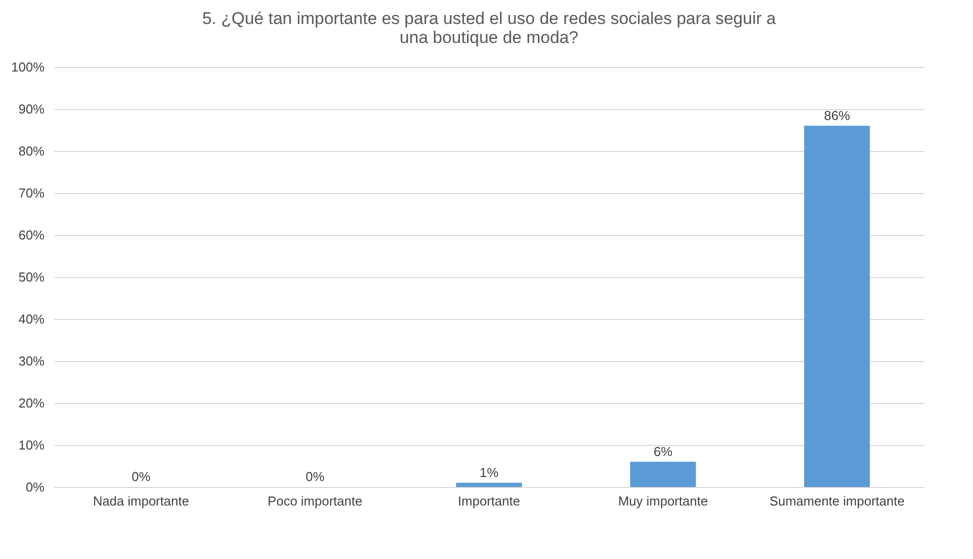  I want to click on x-tick-label: Sumamente importante, so click(837, 501).